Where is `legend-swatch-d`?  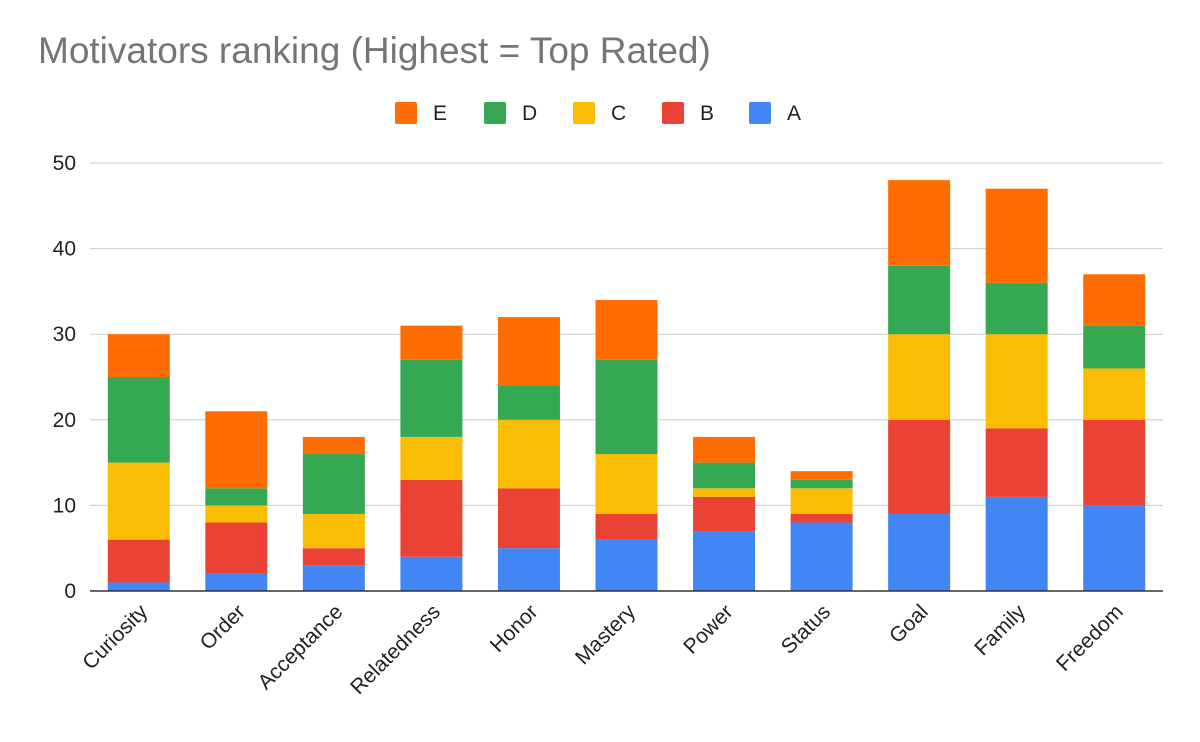
legend-swatch-d is located at coordinates (495, 113).